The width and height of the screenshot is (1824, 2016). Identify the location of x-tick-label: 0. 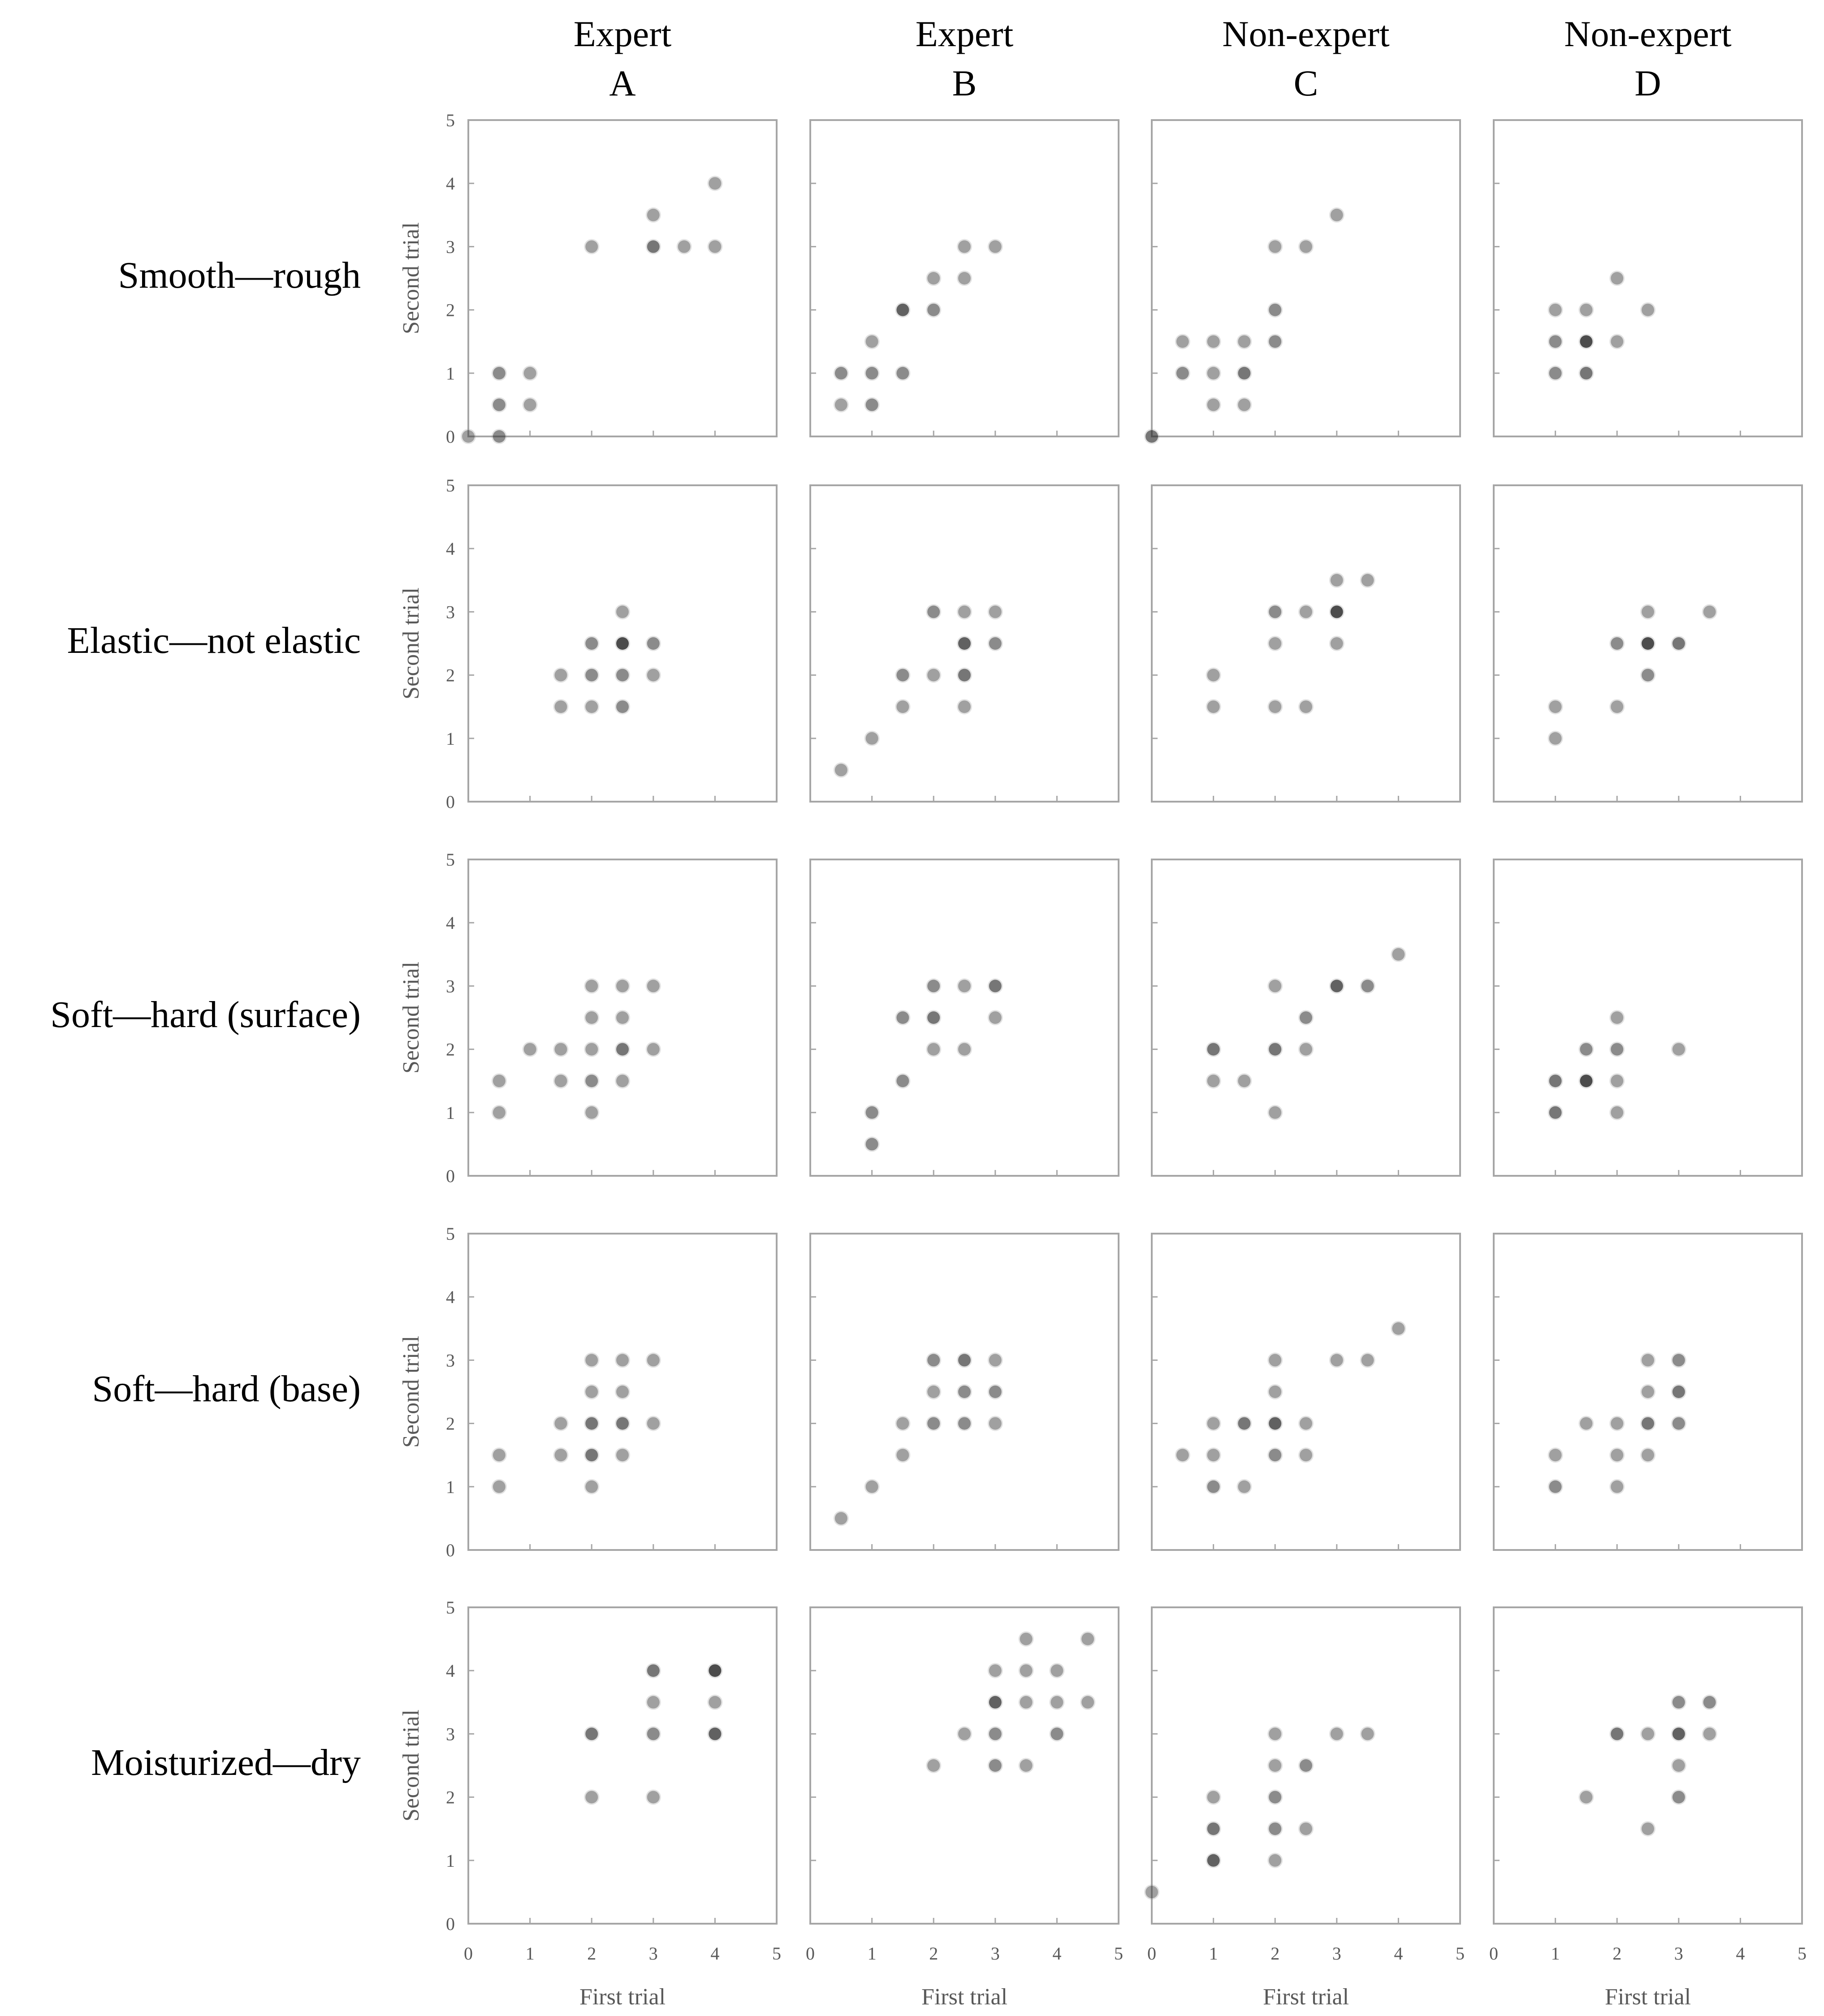
(1493, 1954).